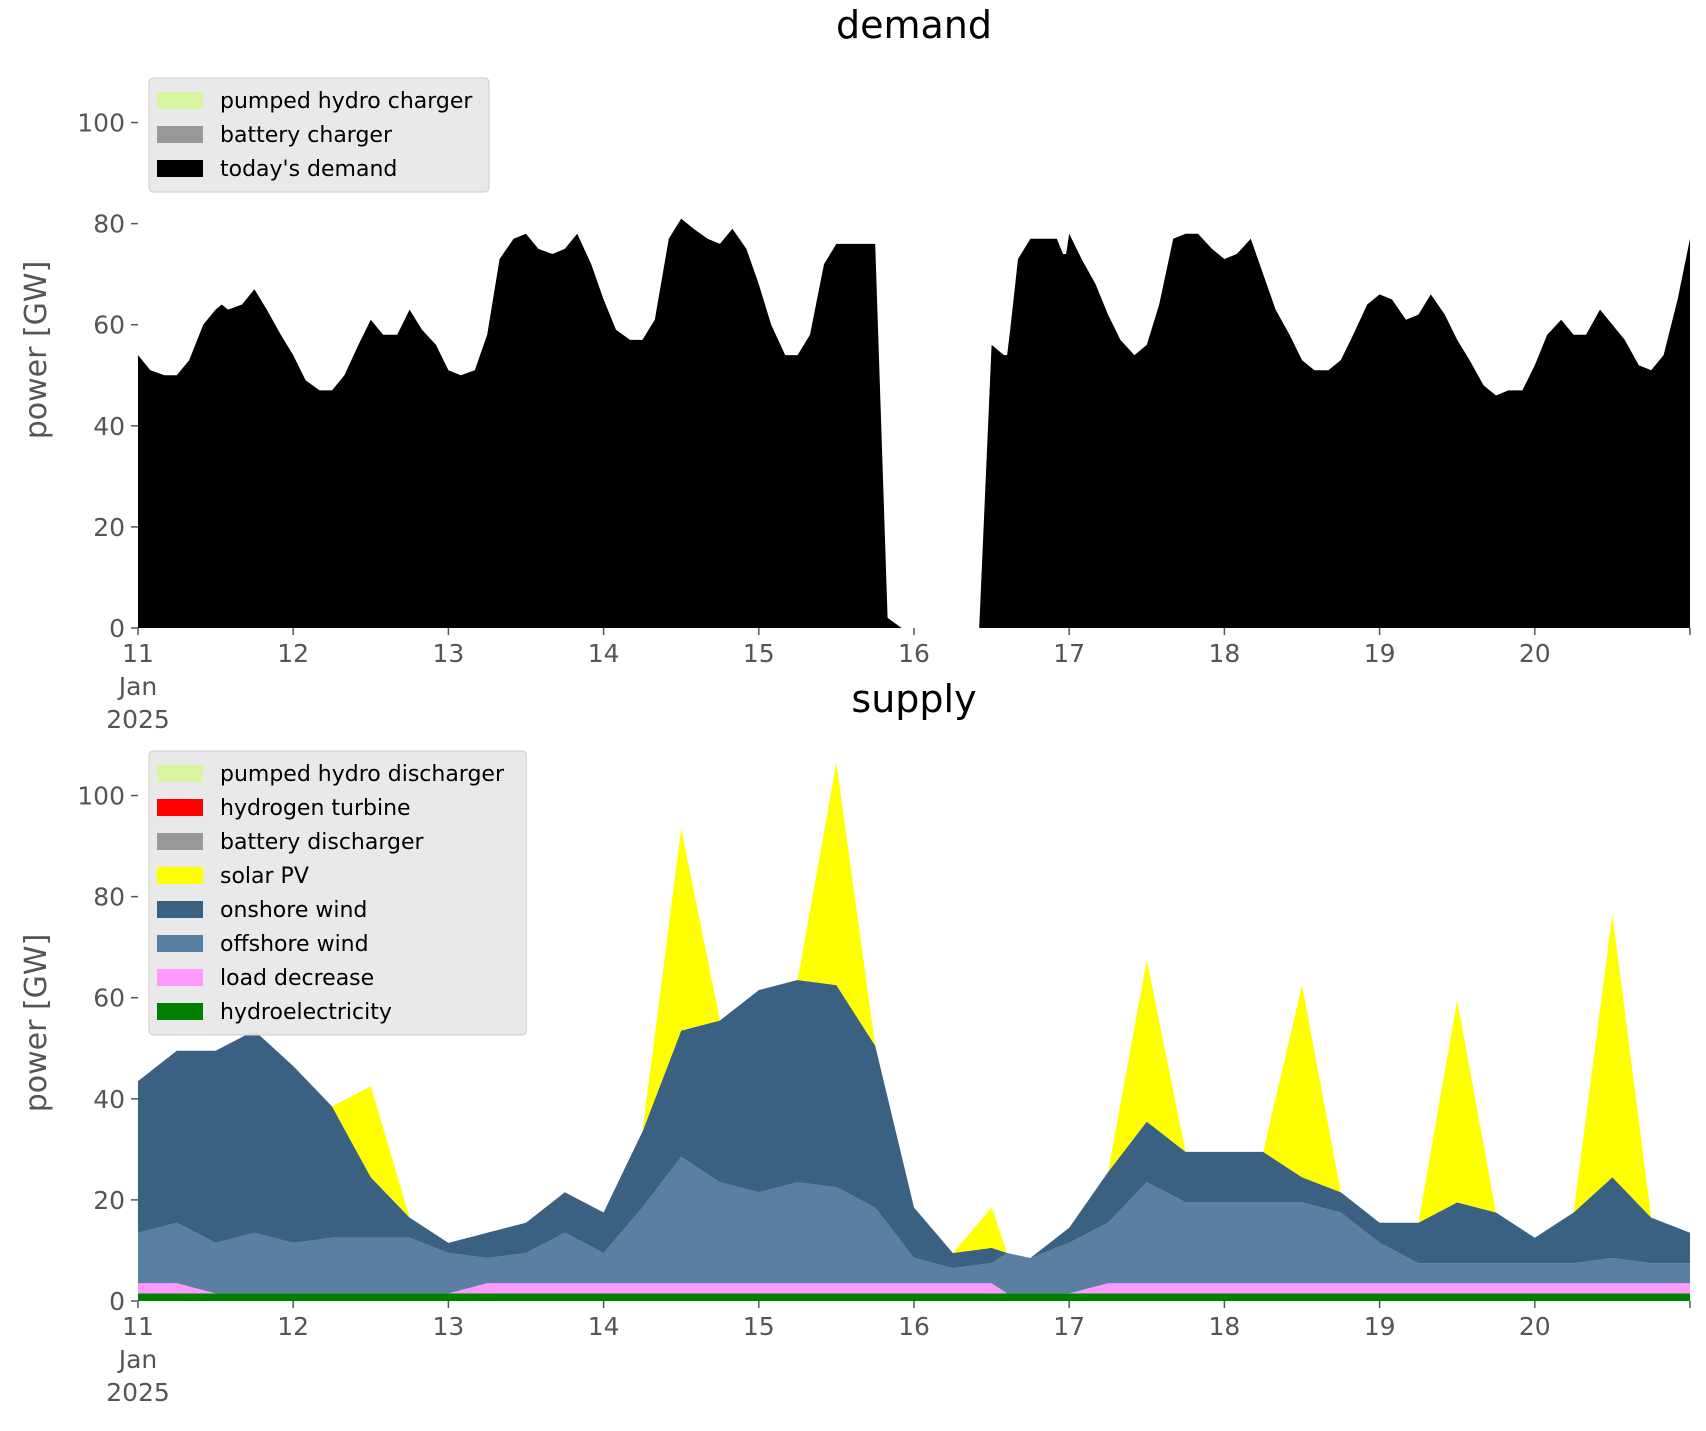 The height and width of the screenshot is (1431, 1706). Describe the element at coordinates (293, 910) in the screenshot. I see `legend-label-onshore-wind: onshore wind` at that location.